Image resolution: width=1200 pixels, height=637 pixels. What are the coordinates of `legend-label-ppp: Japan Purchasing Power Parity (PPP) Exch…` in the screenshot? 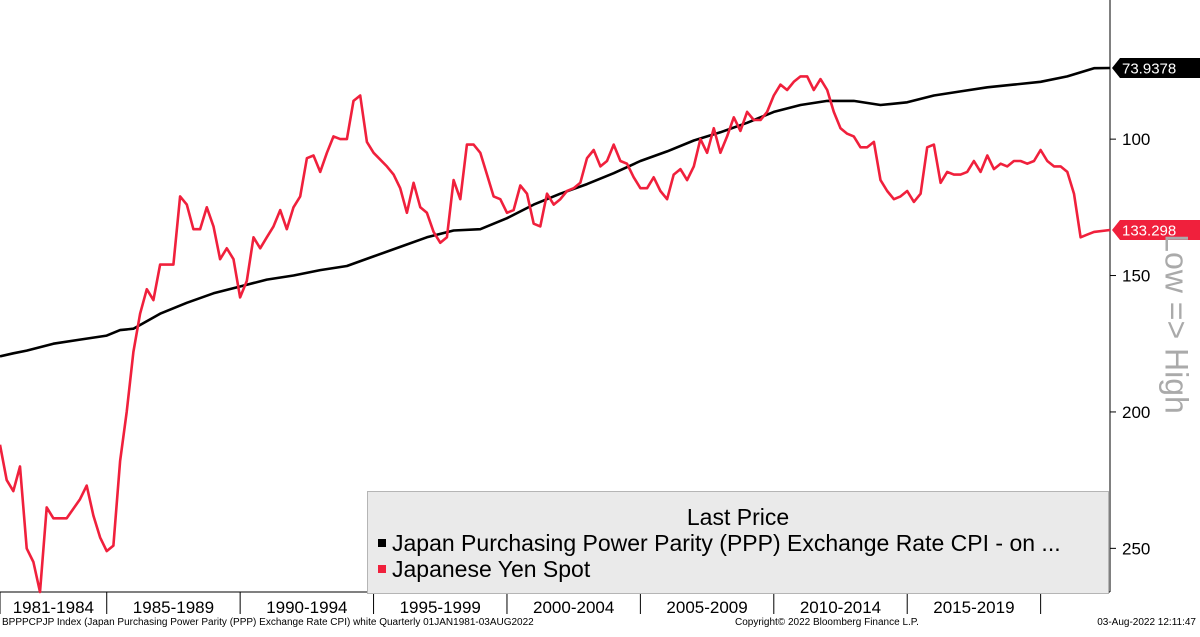 It's located at (726, 543).